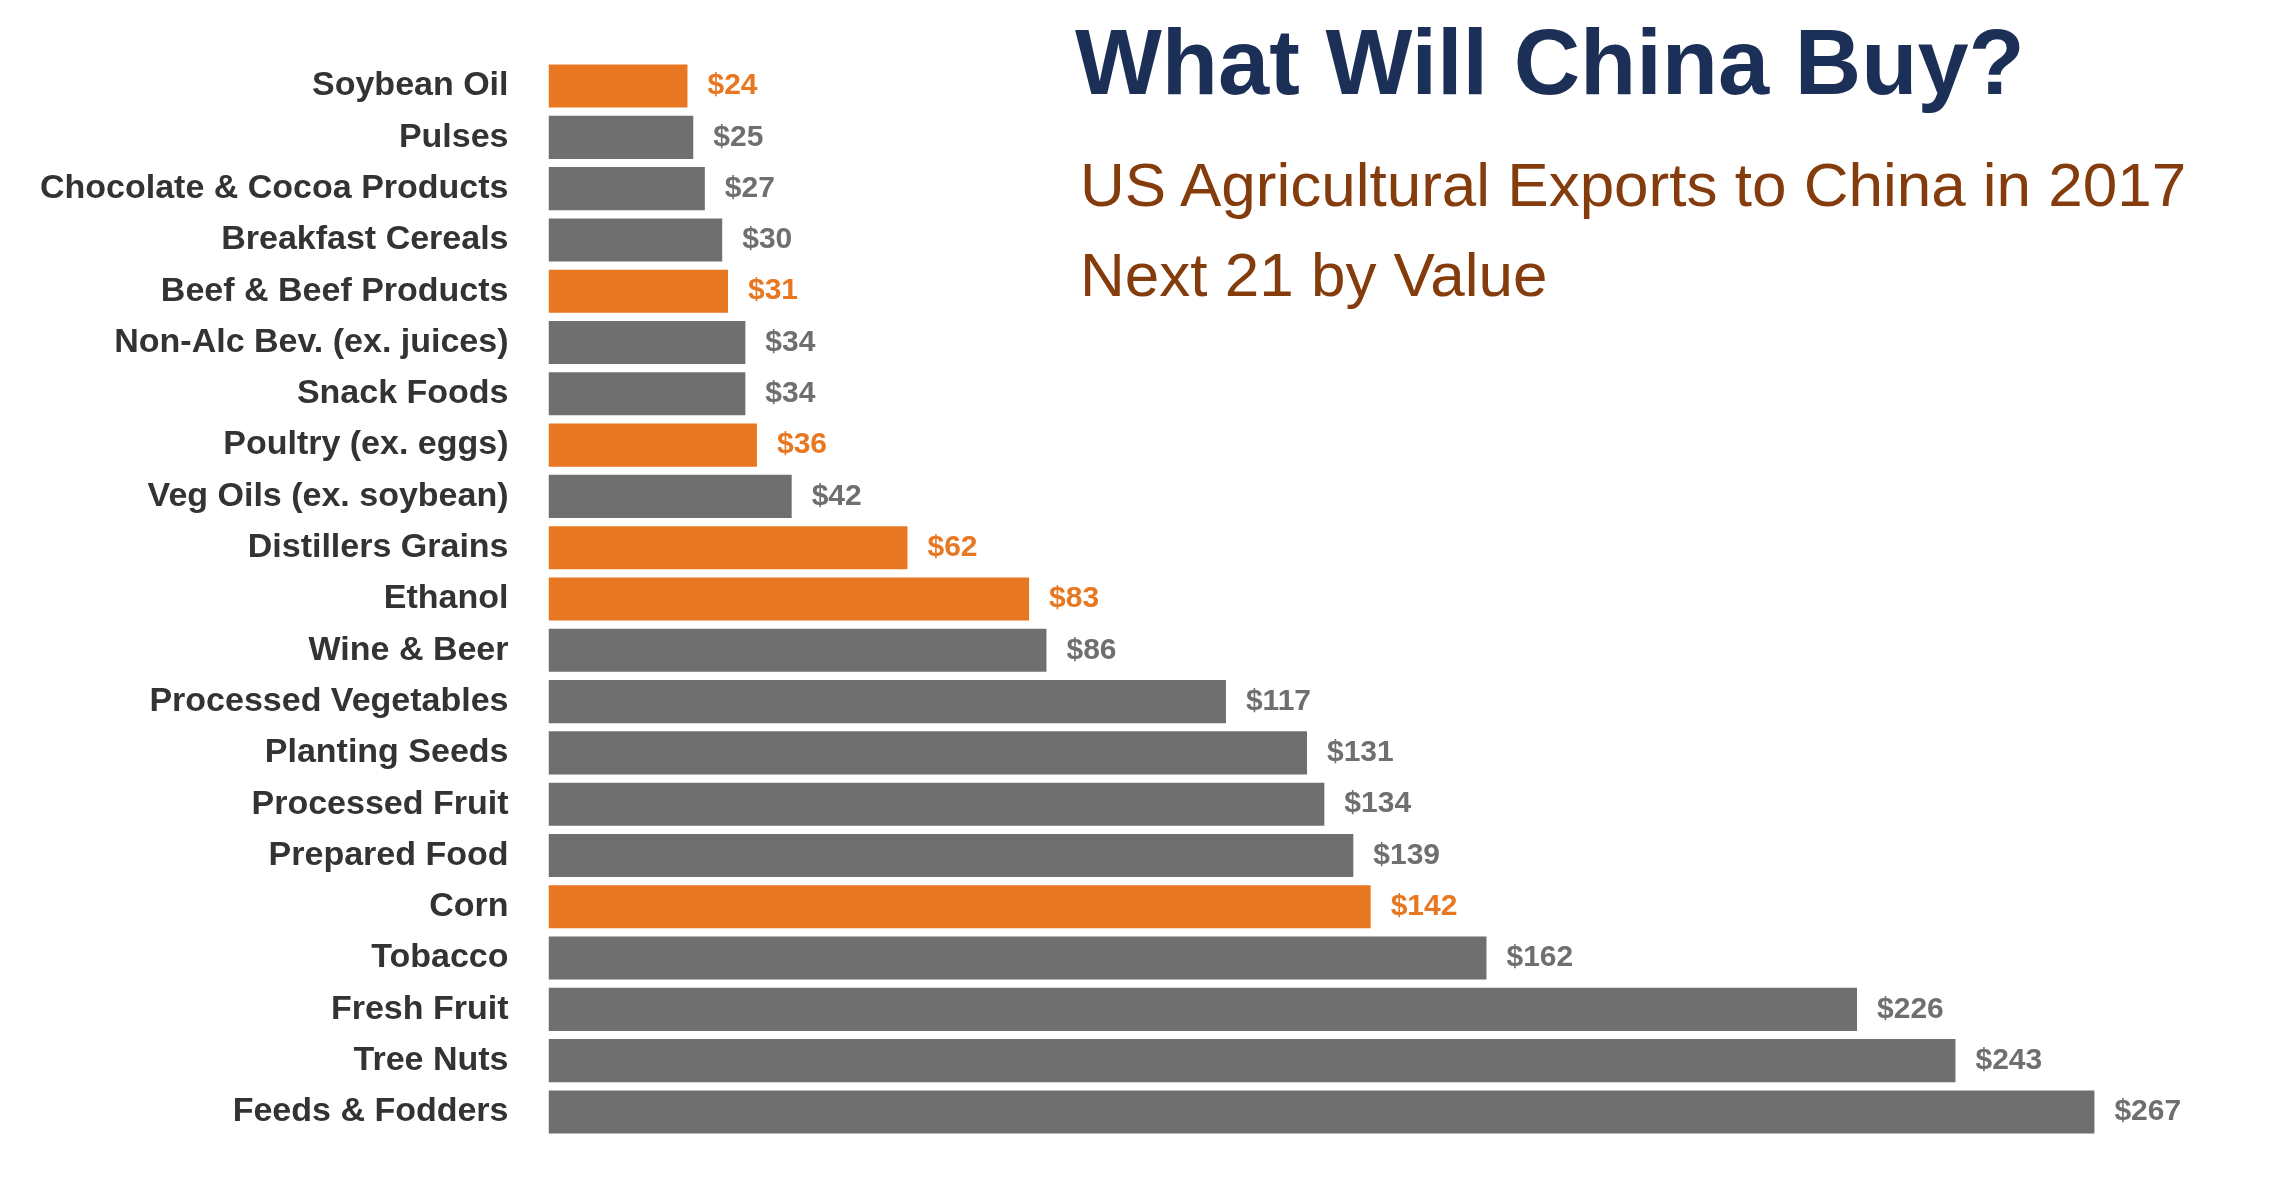 This screenshot has height=1198, width=2269. Describe the element at coordinates (469, 904) in the screenshot. I see `y-tick-label: Corn` at that location.